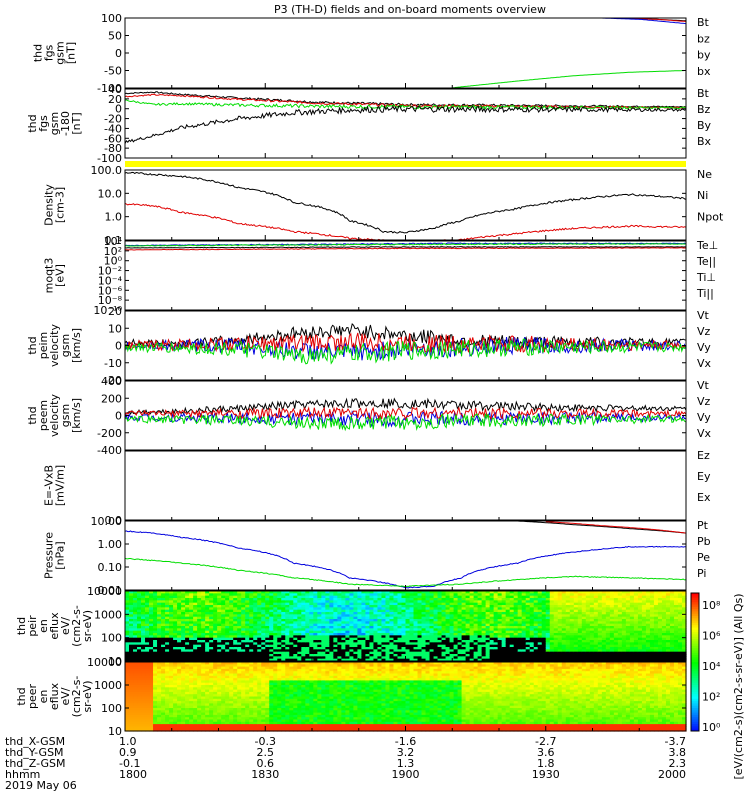  What do you see at coordinates (65, 415) in the screenshot?
I see `y-axis-label-line: gsm` at bounding box center [65, 415].